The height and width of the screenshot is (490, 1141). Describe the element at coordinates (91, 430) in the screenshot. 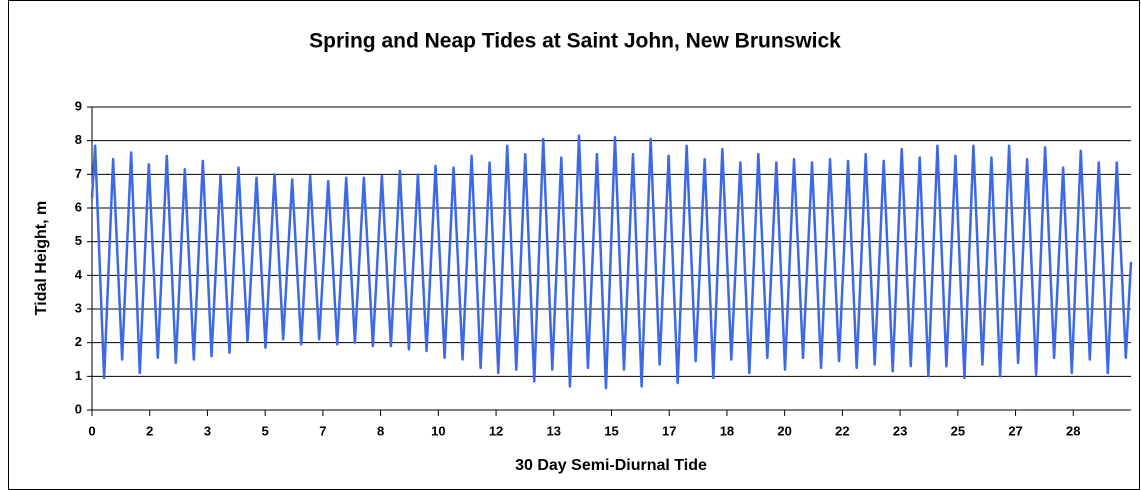

I see `x-tick-label: 0` at that location.